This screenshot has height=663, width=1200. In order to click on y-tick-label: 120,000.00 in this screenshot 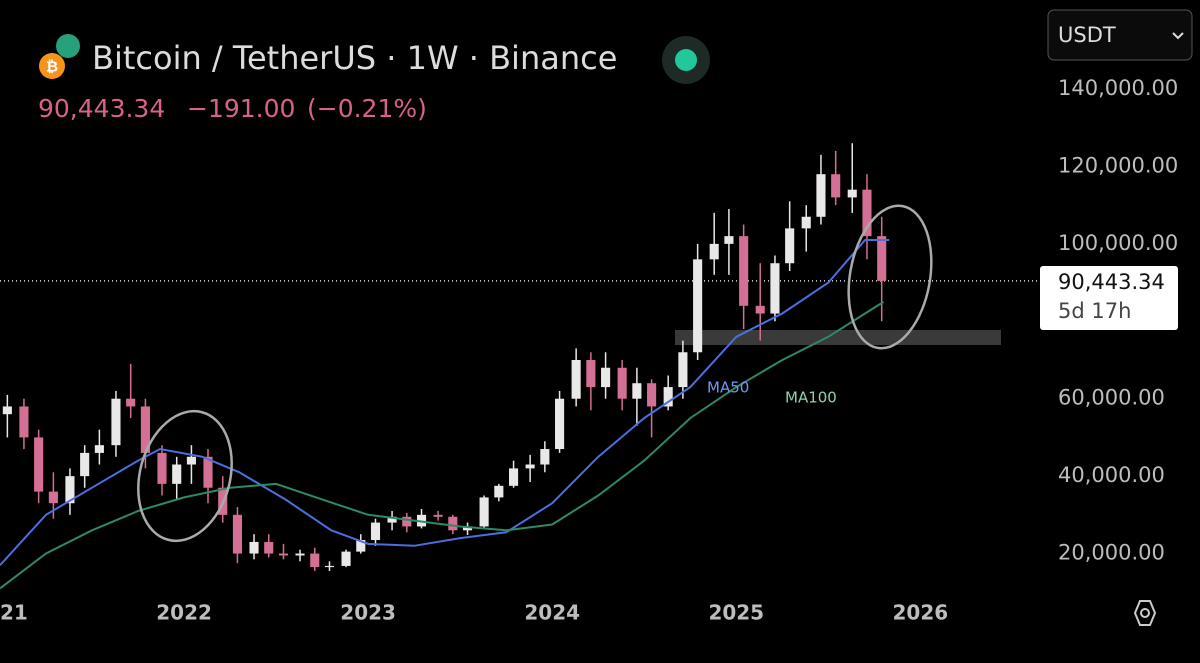, I will do `click(1118, 165)`.